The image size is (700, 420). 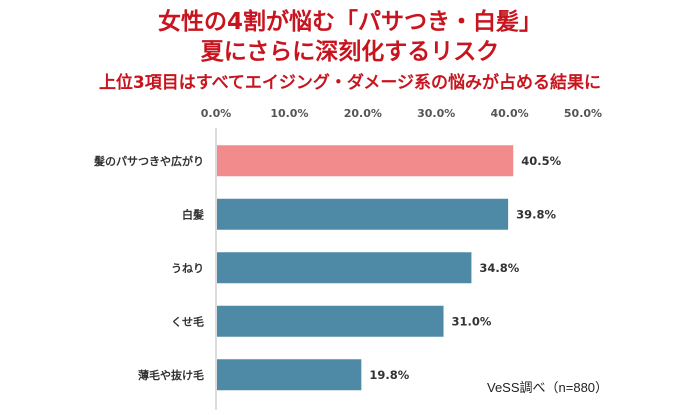 I want to click on chart-title-line2: 夏にさらに深刻化するリスク, so click(x=350, y=52).